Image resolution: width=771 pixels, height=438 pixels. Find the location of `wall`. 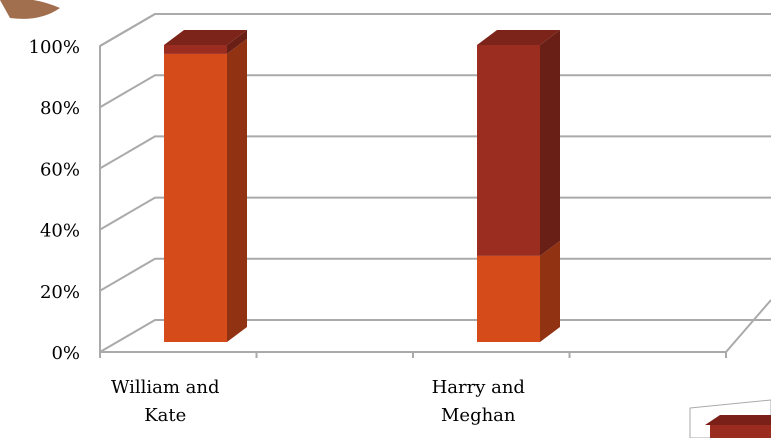

wall is located at coordinates (127, 182).